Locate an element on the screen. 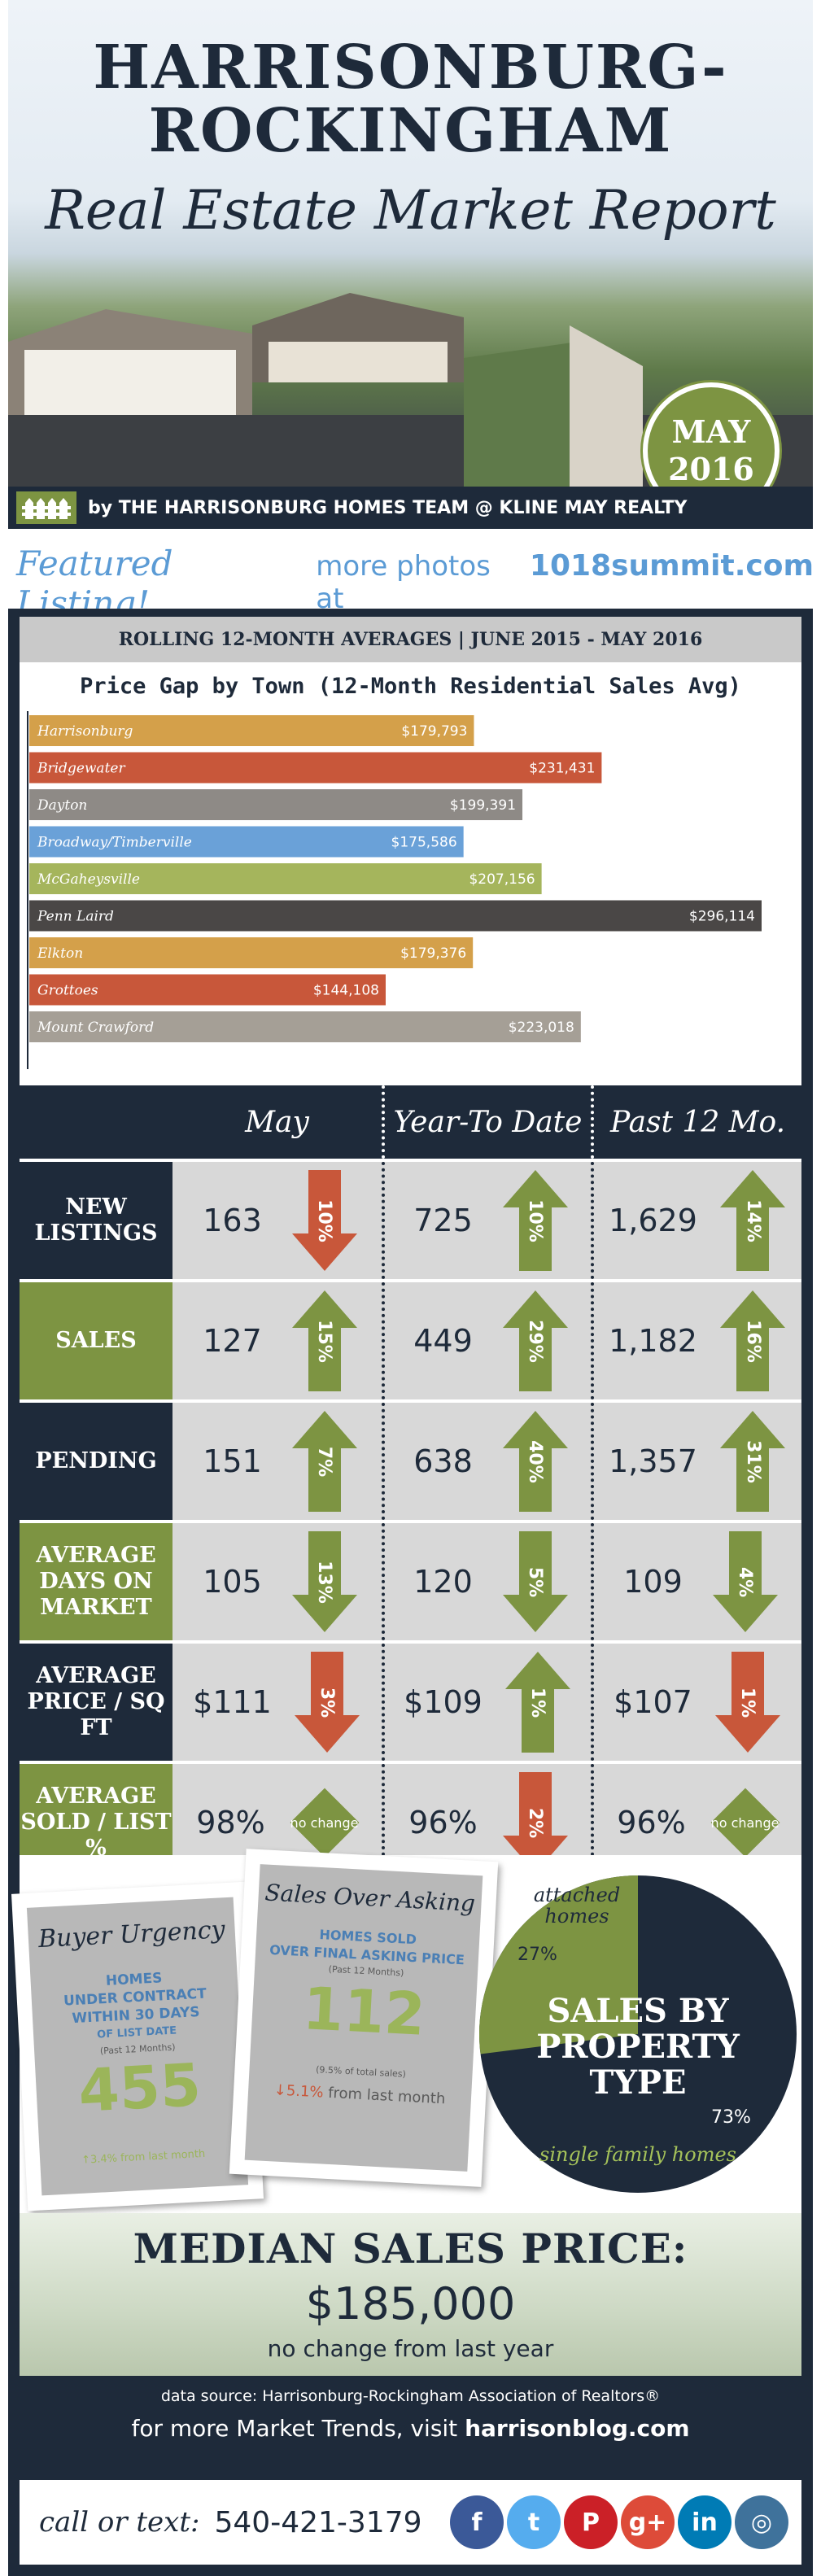 This screenshot has width=821, height=2576. change-percent: 31% is located at coordinates (752, 1461).